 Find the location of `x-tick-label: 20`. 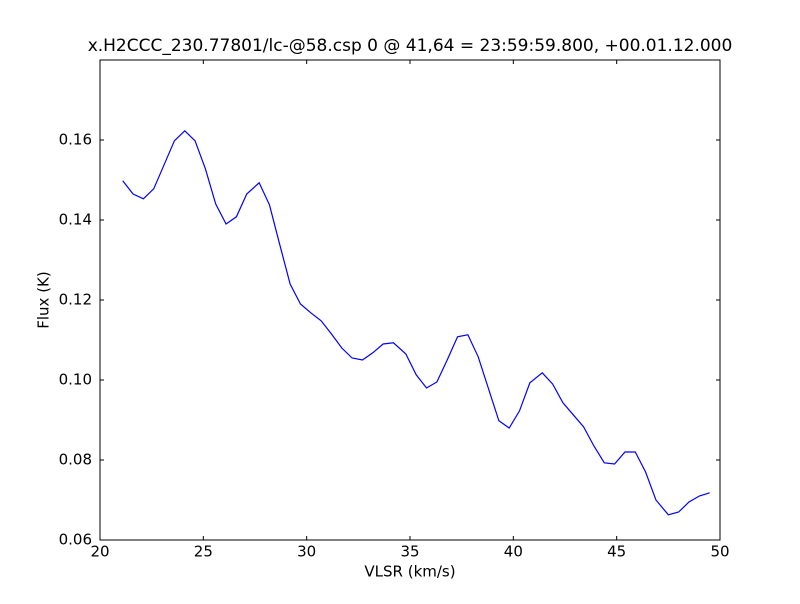

x-tick-label: 20 is located at coordinates (99, 552).